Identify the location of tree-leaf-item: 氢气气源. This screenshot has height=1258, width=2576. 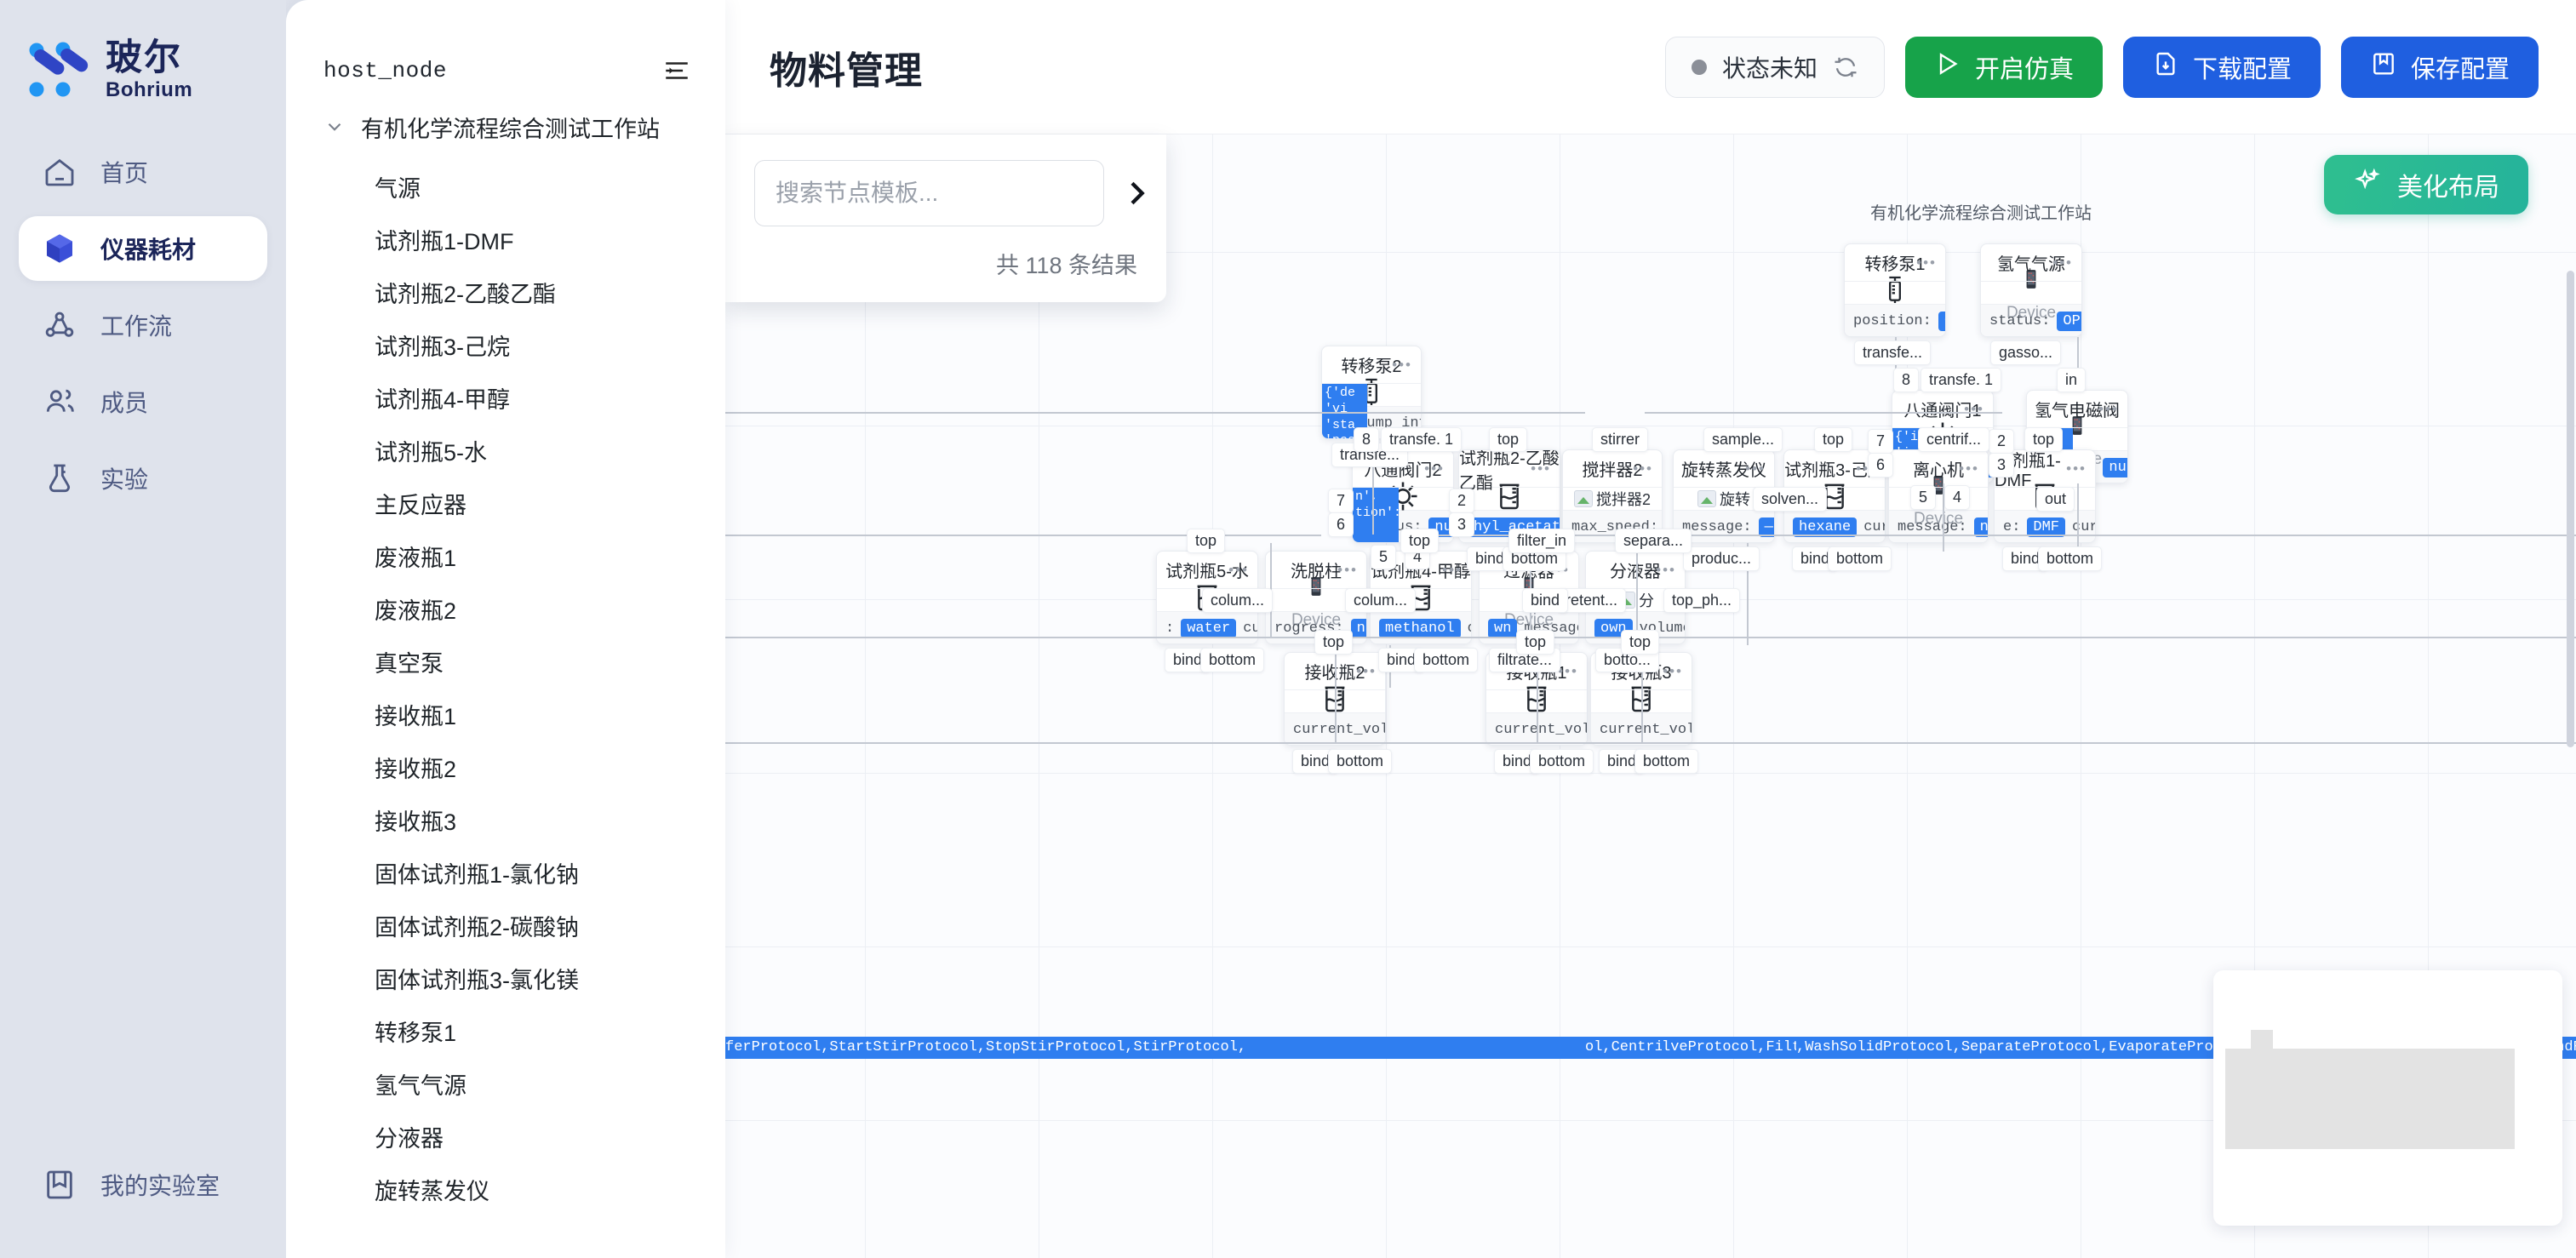
(421, 1085).